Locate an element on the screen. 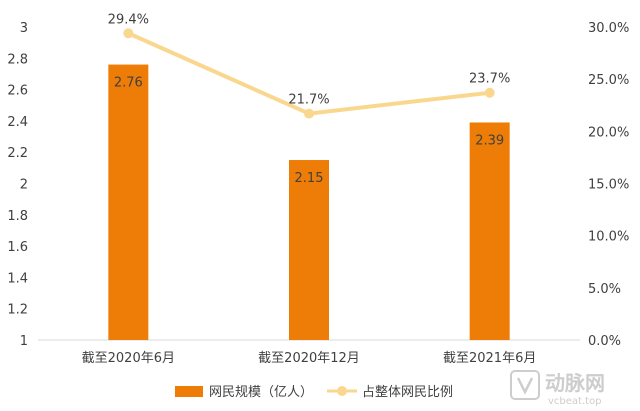 This screenshot has width=640, height=411. watermark: 动脉网 vcbeat.top is located at coordinates (557, 388).